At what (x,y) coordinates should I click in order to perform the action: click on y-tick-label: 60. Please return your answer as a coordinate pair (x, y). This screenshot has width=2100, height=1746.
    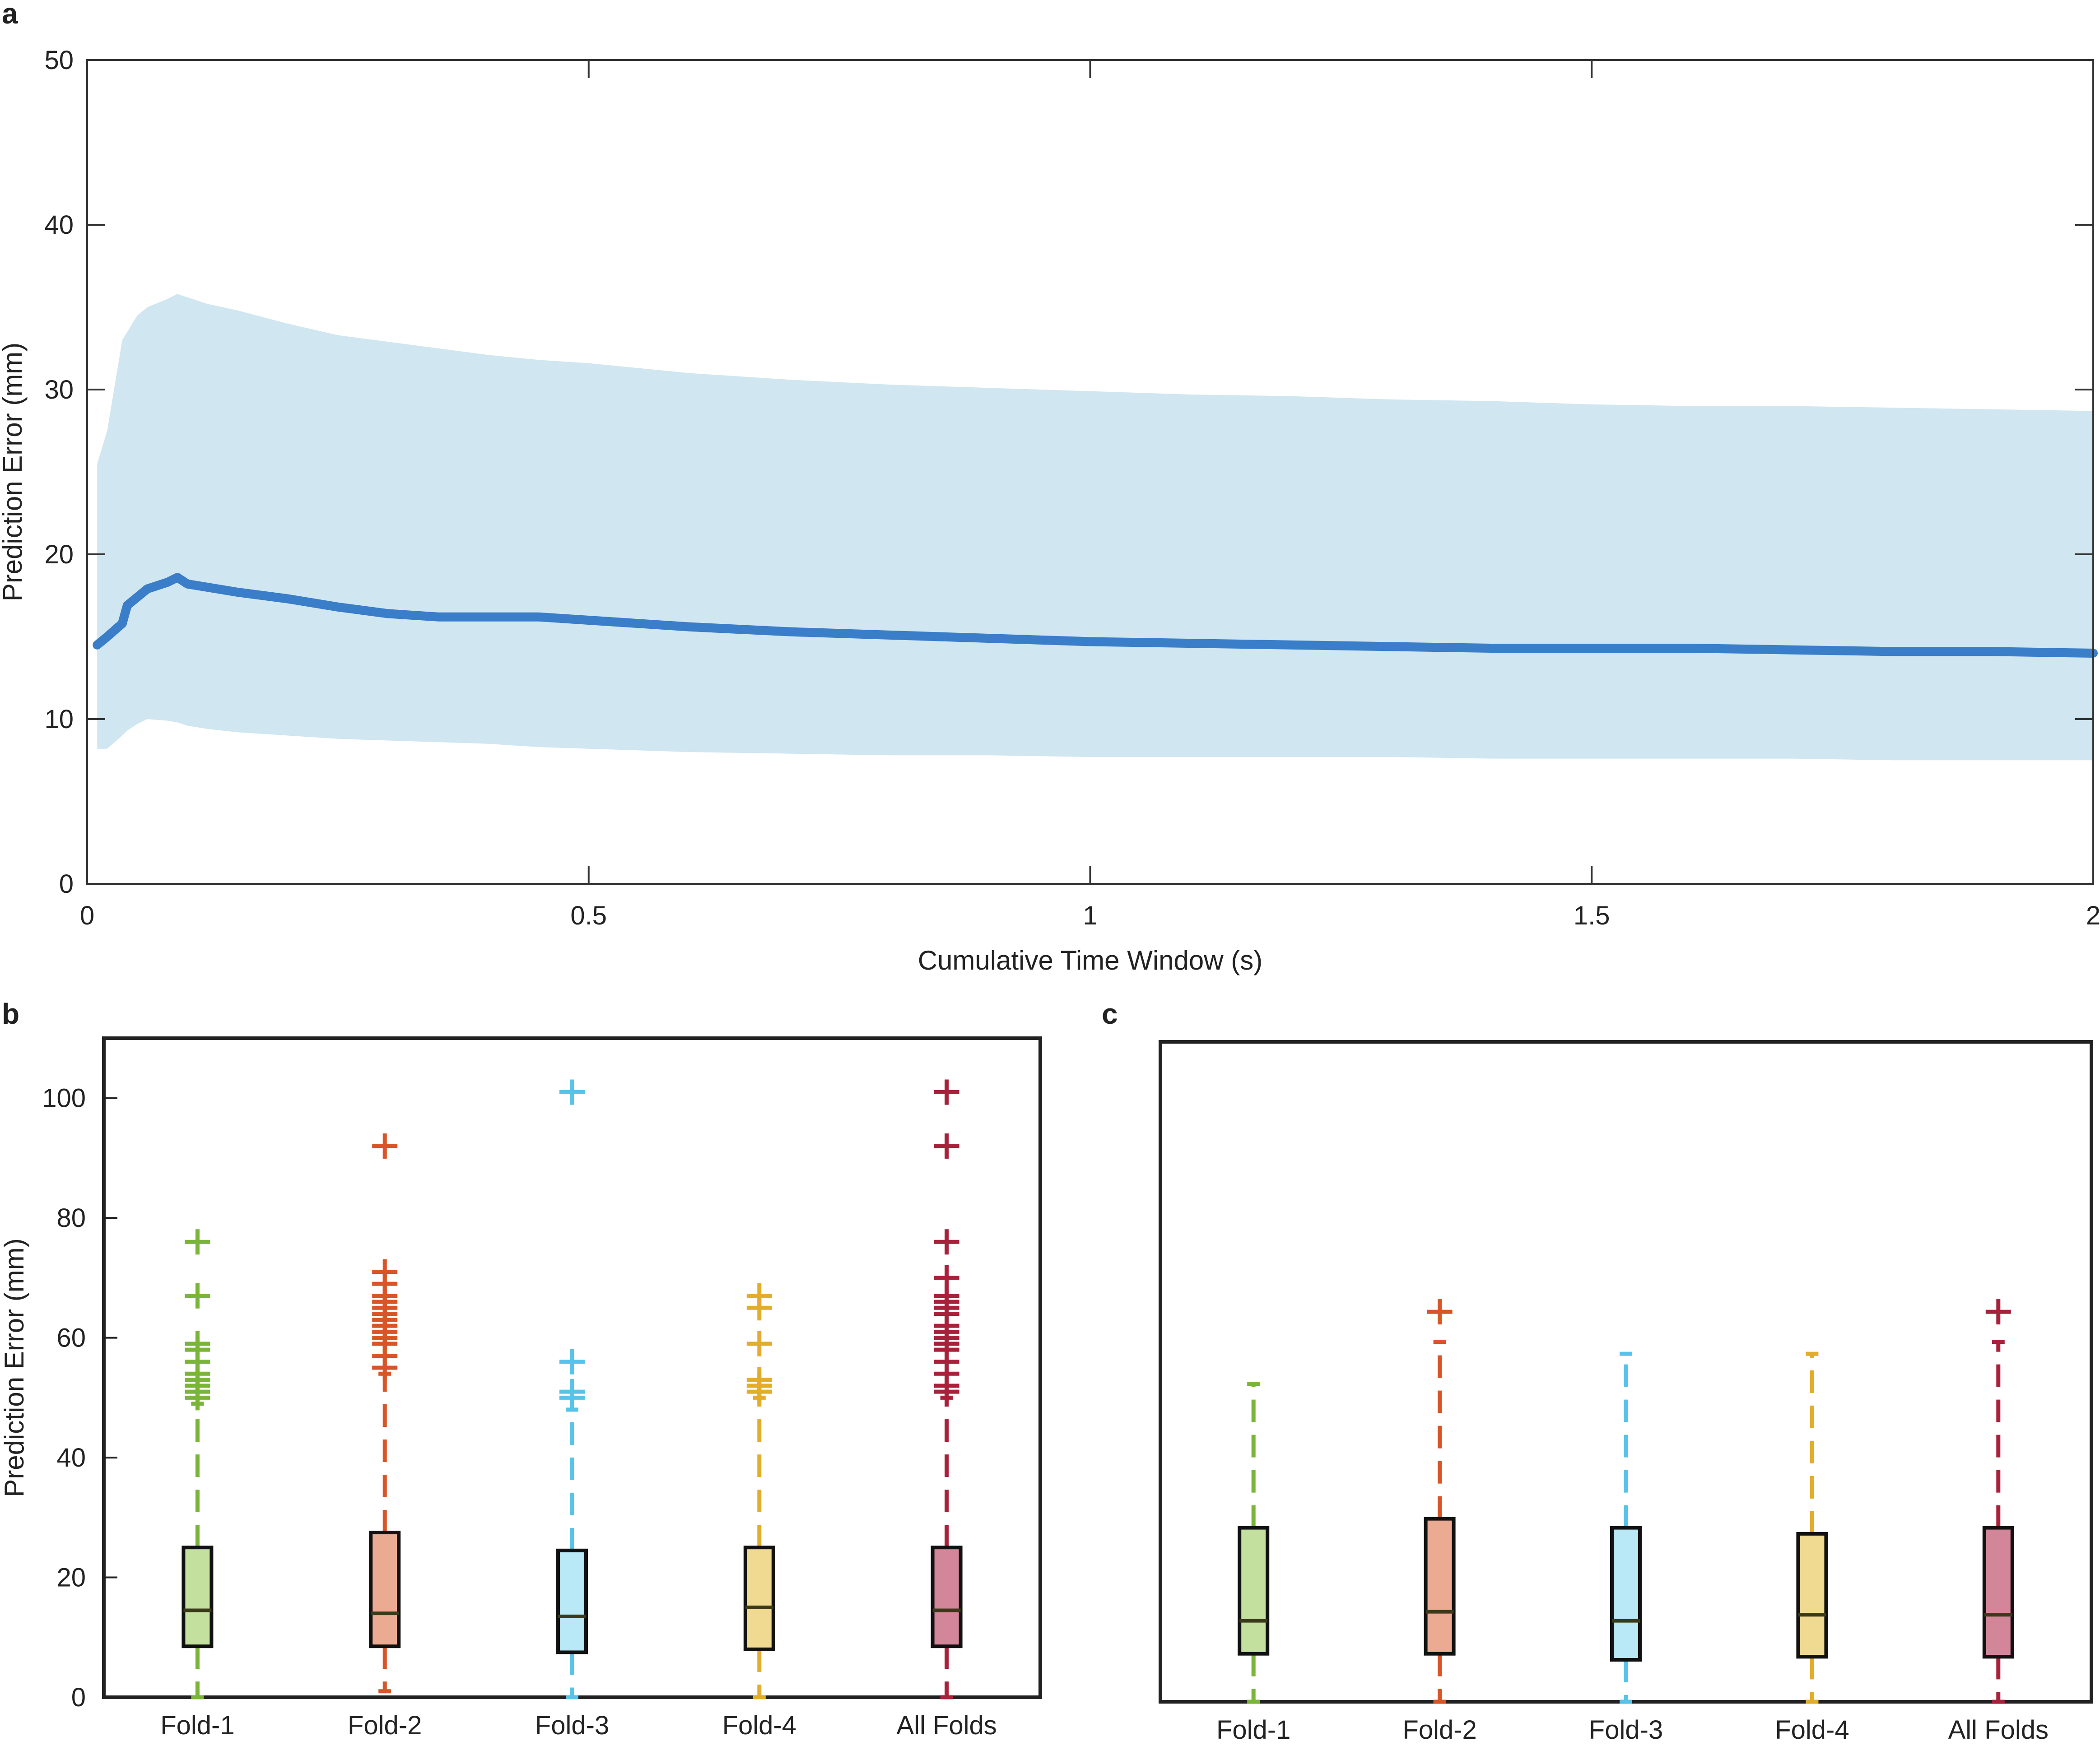
    Looking at the image, I should click on (71, 1338).